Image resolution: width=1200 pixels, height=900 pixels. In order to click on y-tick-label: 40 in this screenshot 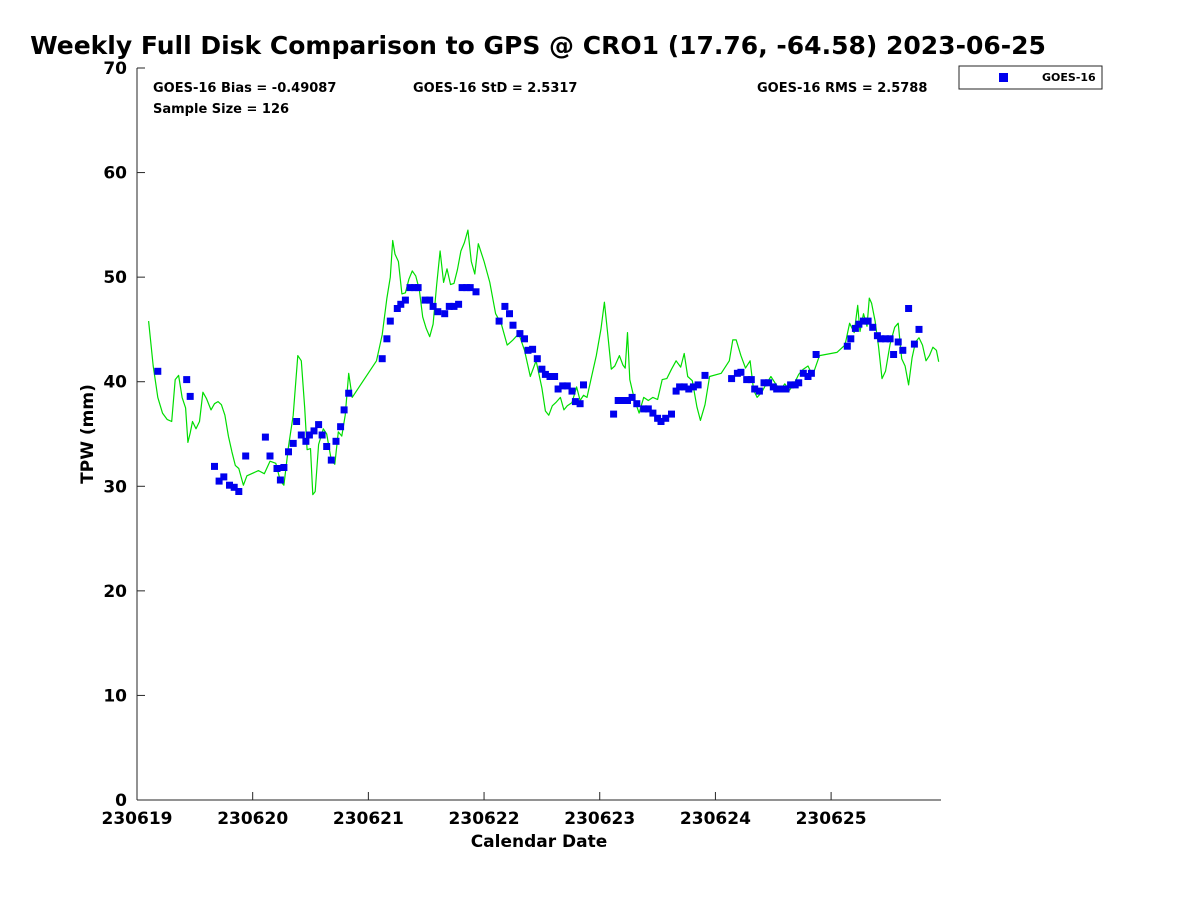, I will do `click(115, 383)`.